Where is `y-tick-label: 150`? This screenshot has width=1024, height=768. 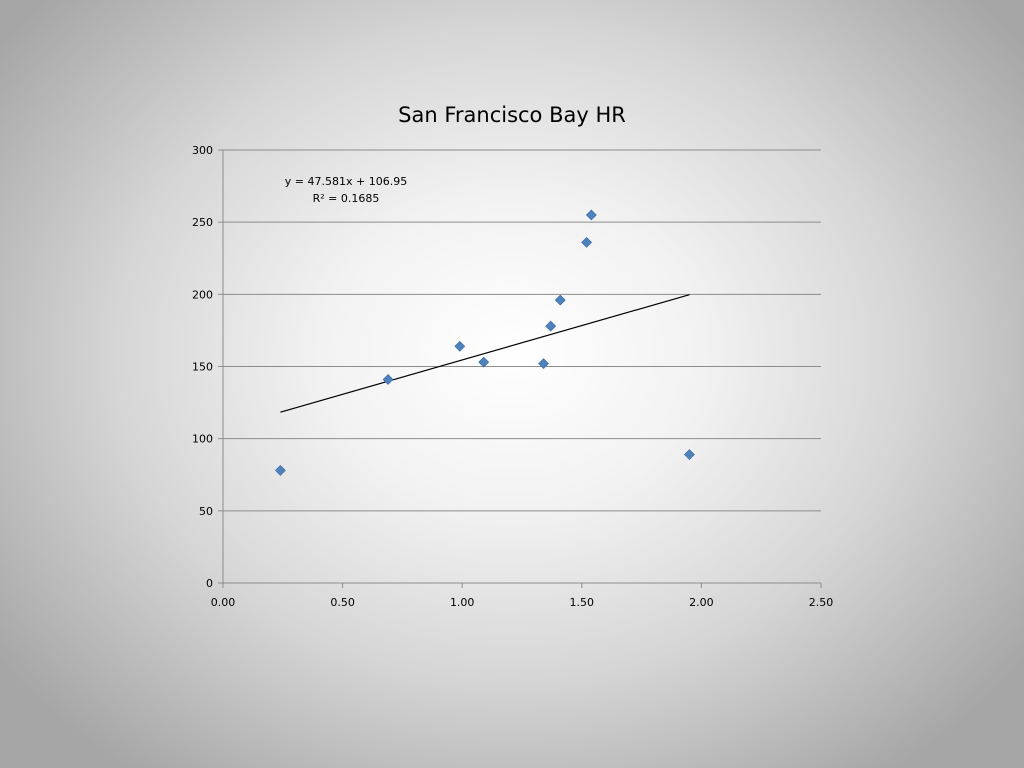
y-tick-label: 150 is located at coordinates (202, 367).